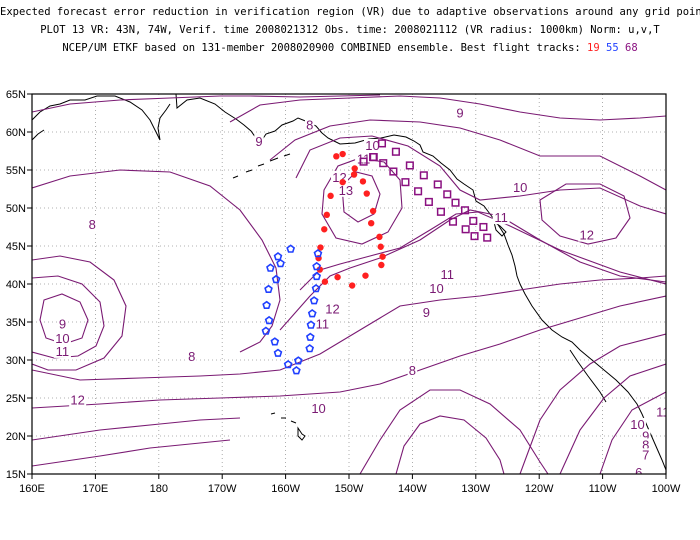 This screenshot has height=540, width=700. What do you see at coordinates (361, 197) in the screenshot?
I see `contour-13-ring` at bounding box center [361, 197].